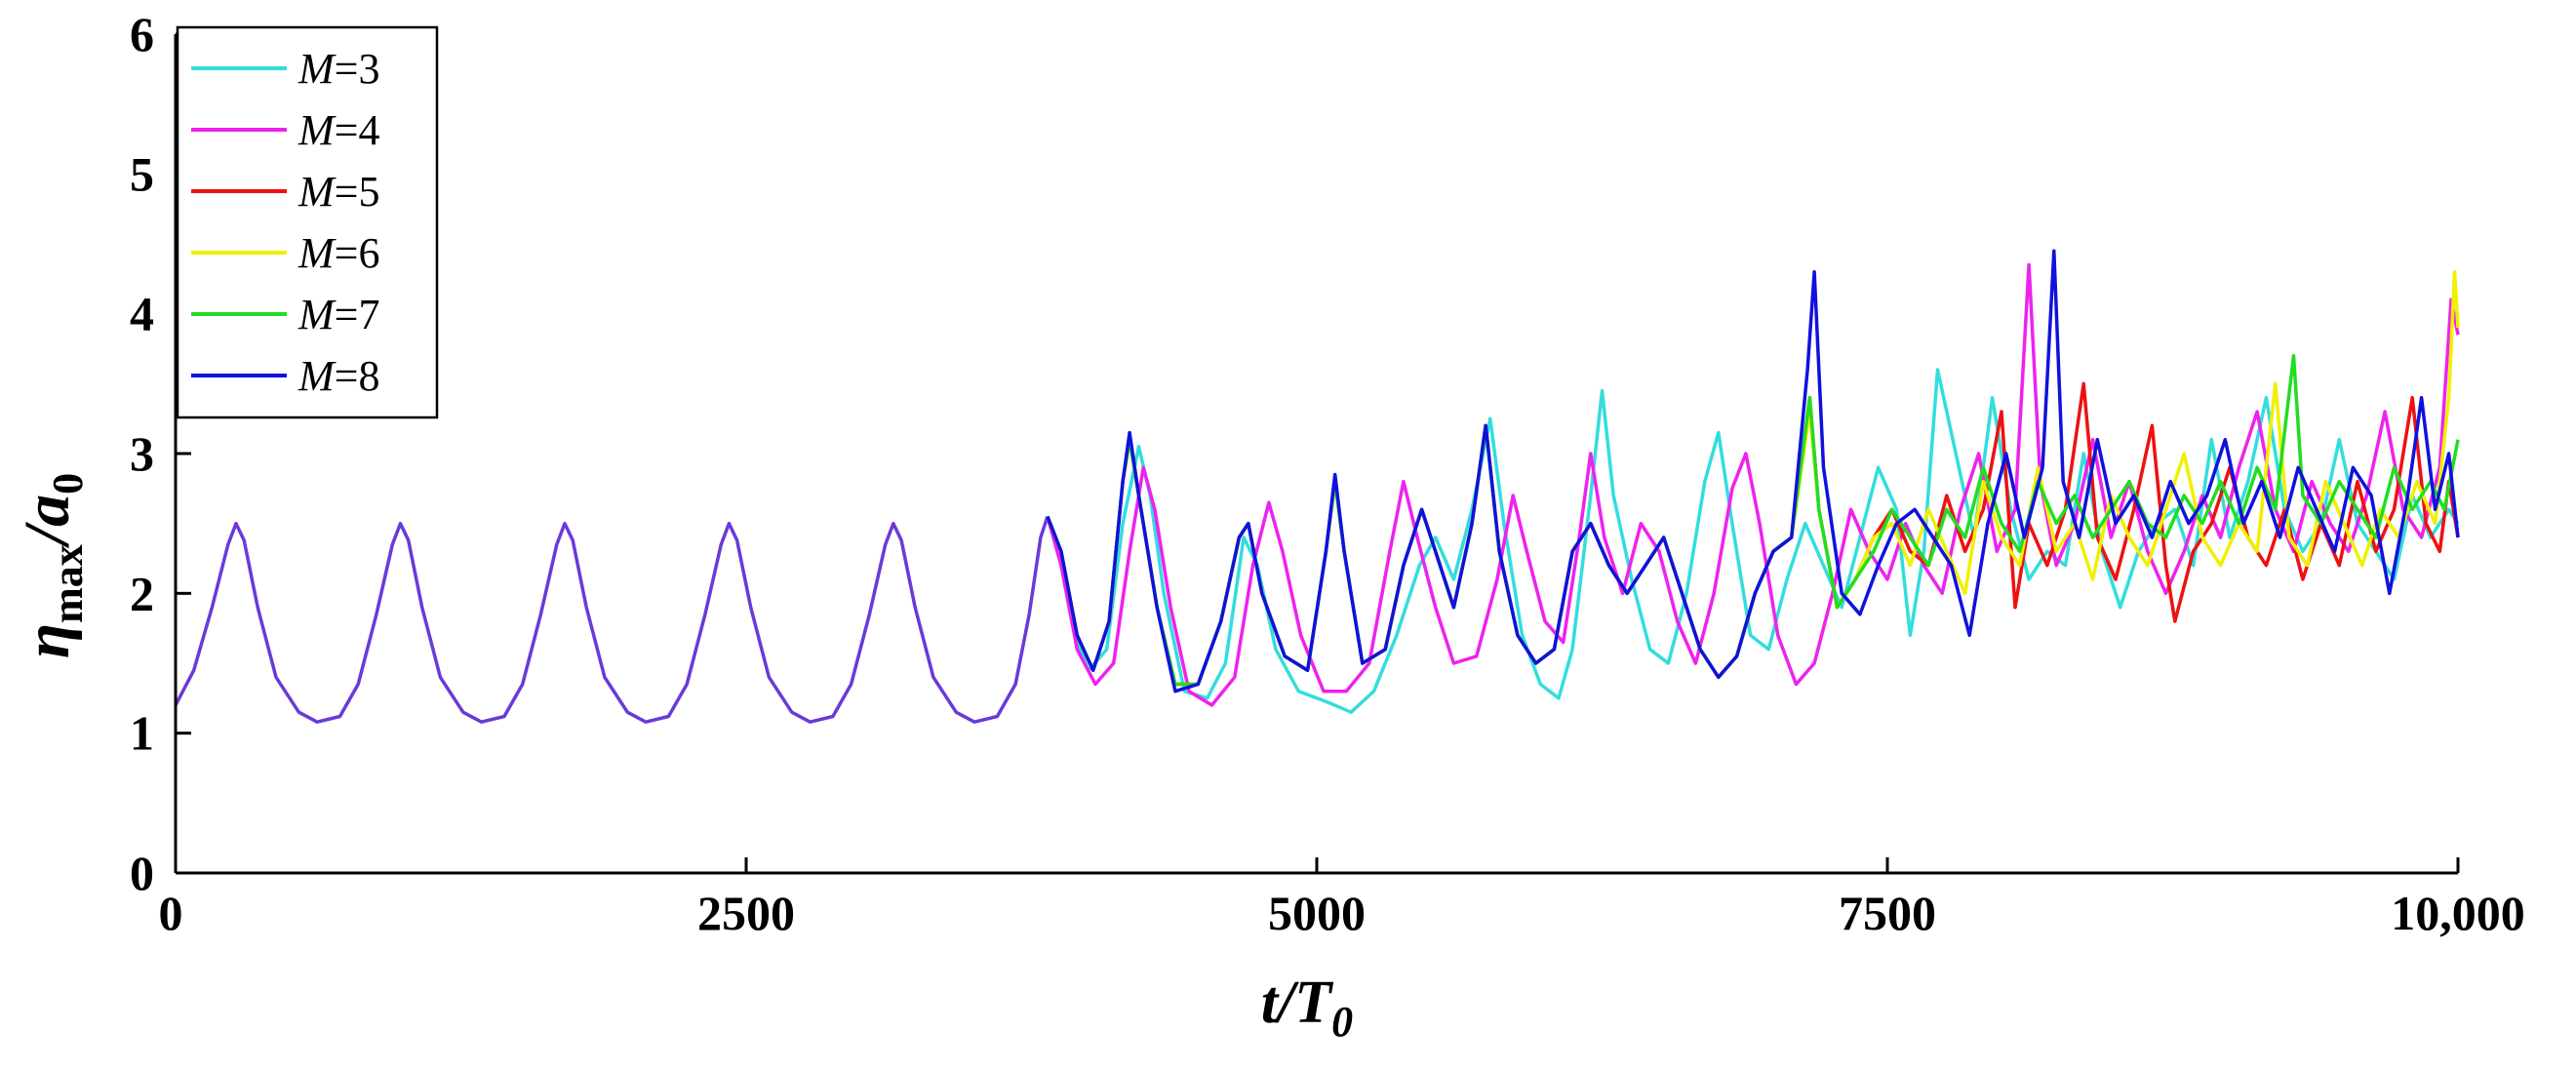 The image size is (2576, 1070). I want to click on x-tick-label: 5000, so click(1317, 913).